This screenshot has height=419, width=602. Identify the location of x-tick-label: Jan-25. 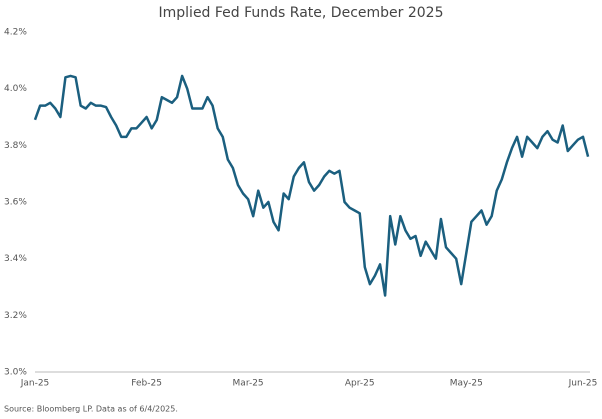
(35, 384).